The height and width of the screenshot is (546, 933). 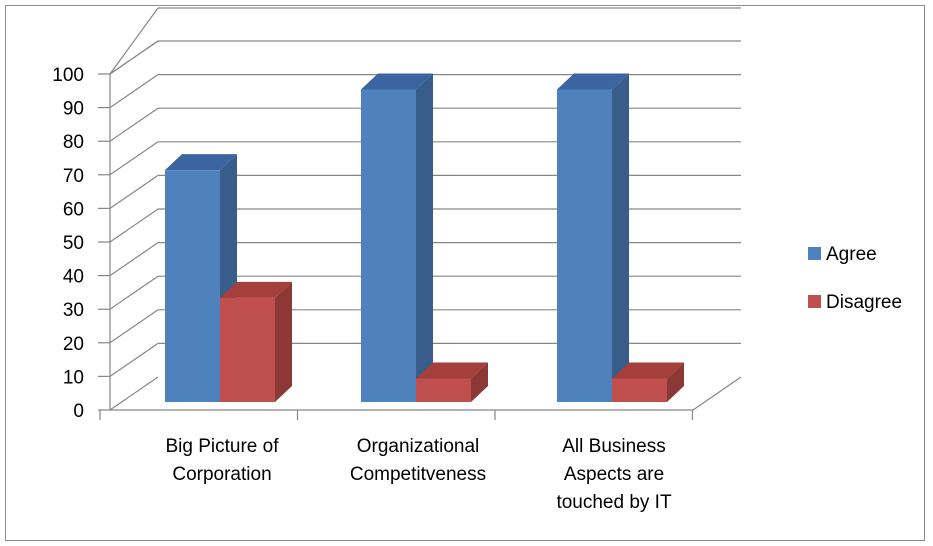 I want to click on legend-label: Disagree, so click(x=864, y=302).